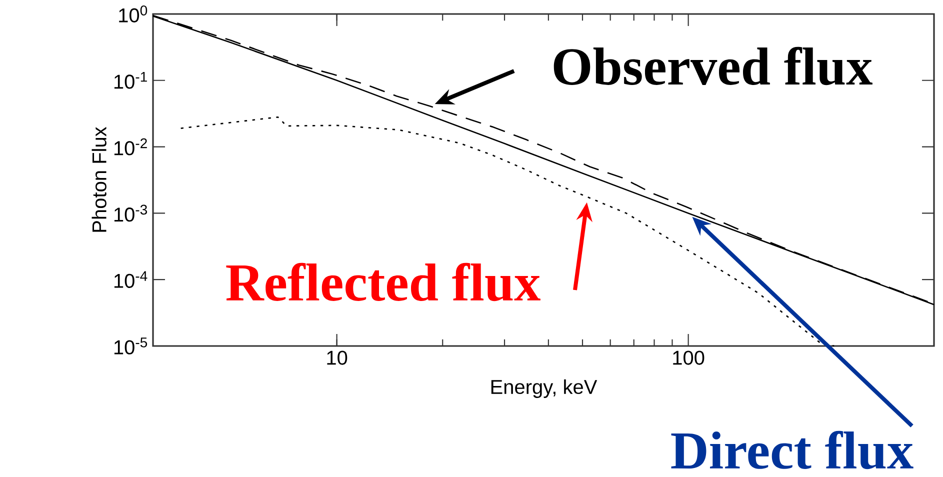 This screenshot has width=943, height=477. I want to click on x-tick-label: 10, so click(337, 357).